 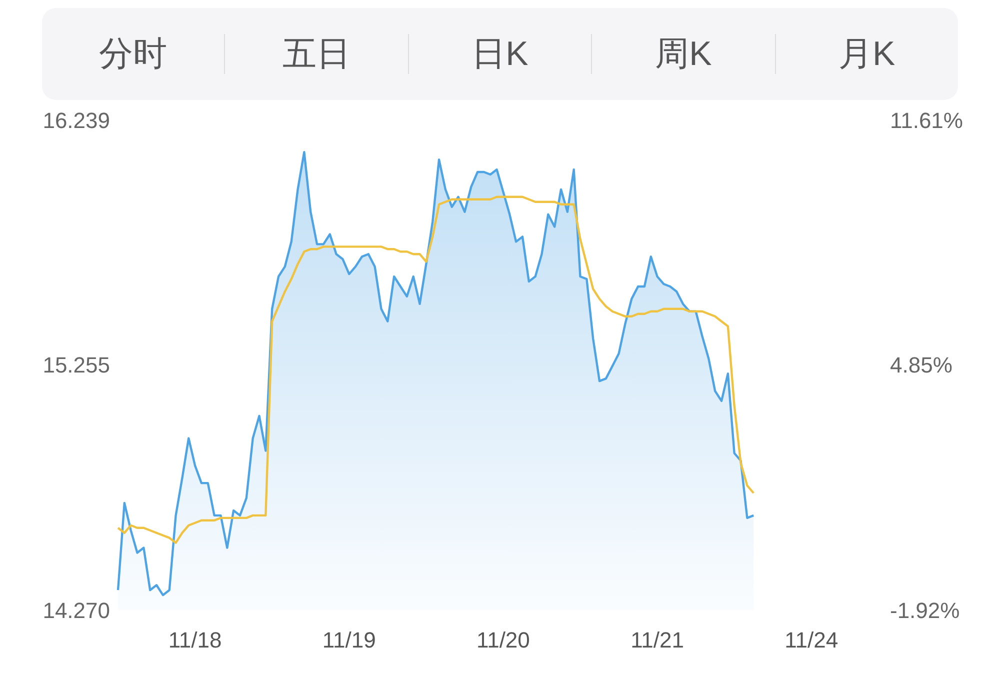 I want to click on y-tick-label: 15.255, so click(x=76, y=365).